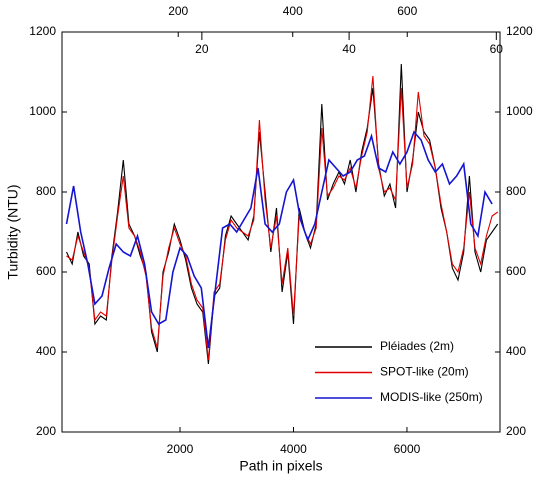 This screenshot has height=483, width=550. What do you see at coordinates (349, 49) in the screenshot?
I see `x3-tick-label: 40` at bounding box center [349, 49].